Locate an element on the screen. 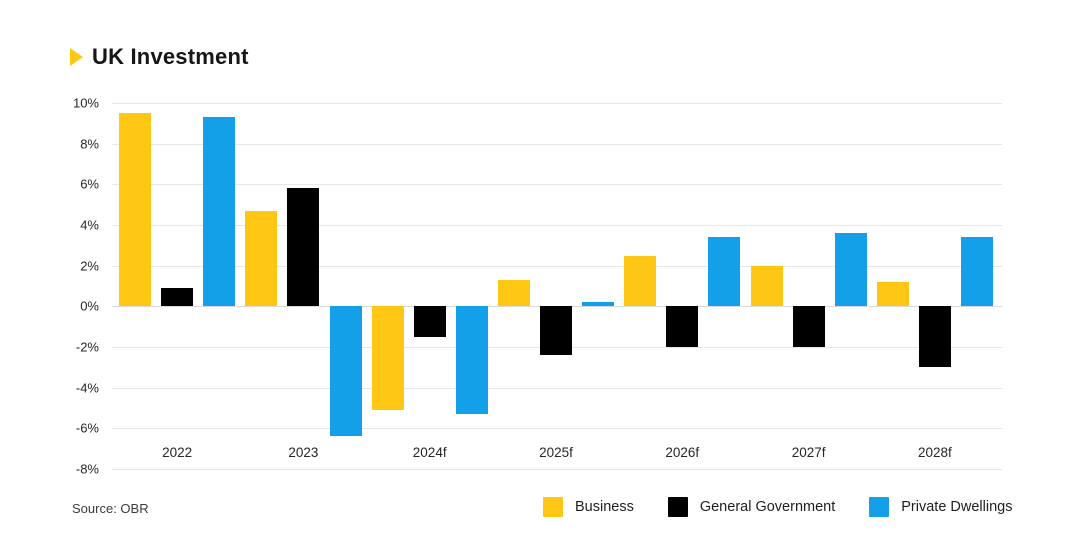 The width and height of the screenshot is (1068, 555). bar-private-dwellings-2022 is located at coordinates (219, 212).